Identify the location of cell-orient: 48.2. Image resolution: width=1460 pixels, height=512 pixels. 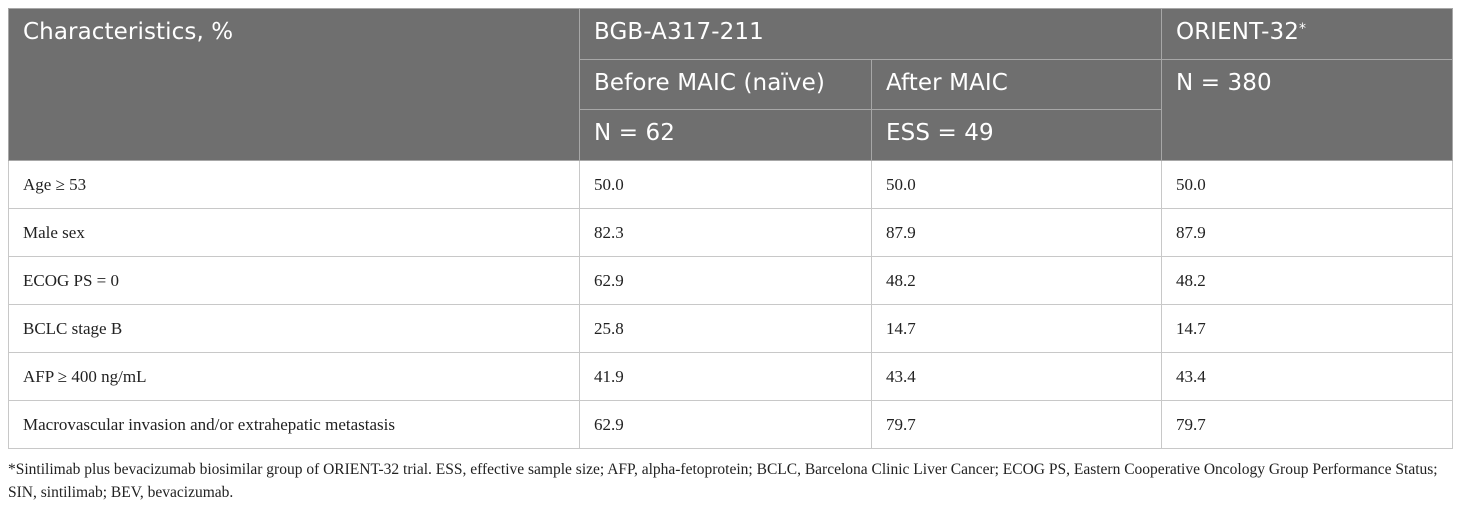
(1307, 280).